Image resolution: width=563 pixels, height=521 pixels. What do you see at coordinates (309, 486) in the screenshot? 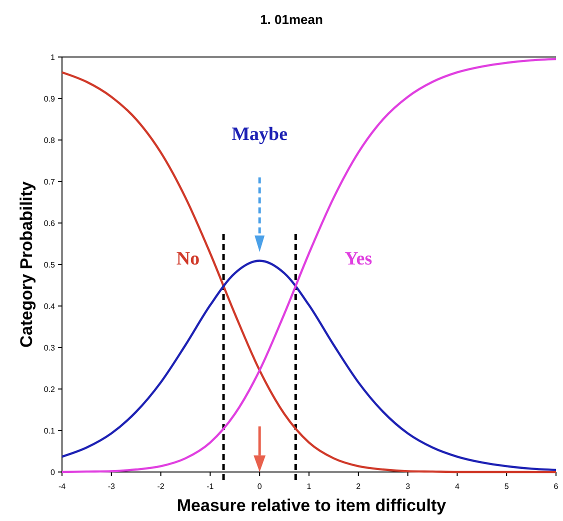
I see `x-tick-label: 1` at bounding box center [309, 486].